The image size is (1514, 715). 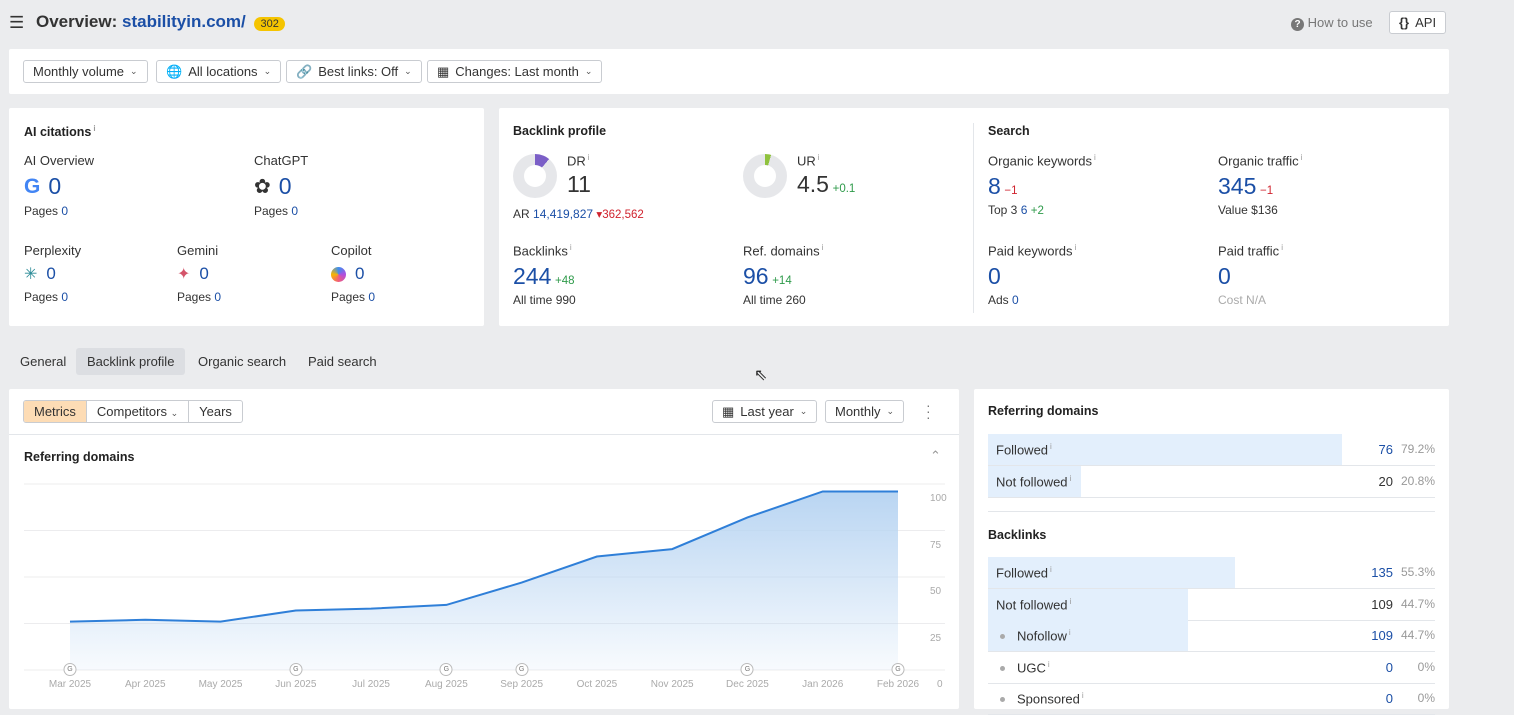 I want to click on x-tick-label: Nov 2025, so click(x=672, y=684).